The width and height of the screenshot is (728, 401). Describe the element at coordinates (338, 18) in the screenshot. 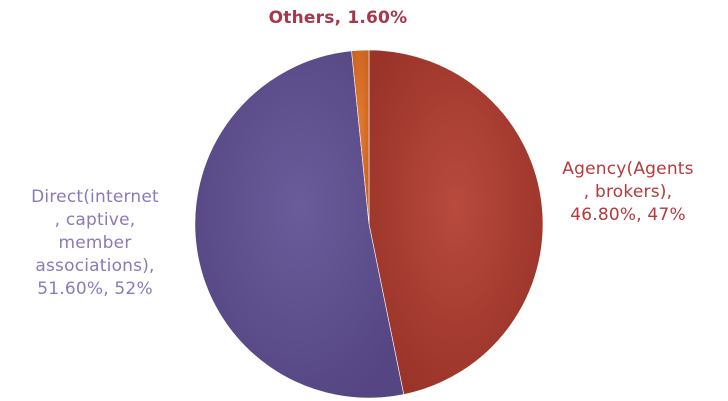

I see `slice-label-others: Others, 1.60%` at that location.